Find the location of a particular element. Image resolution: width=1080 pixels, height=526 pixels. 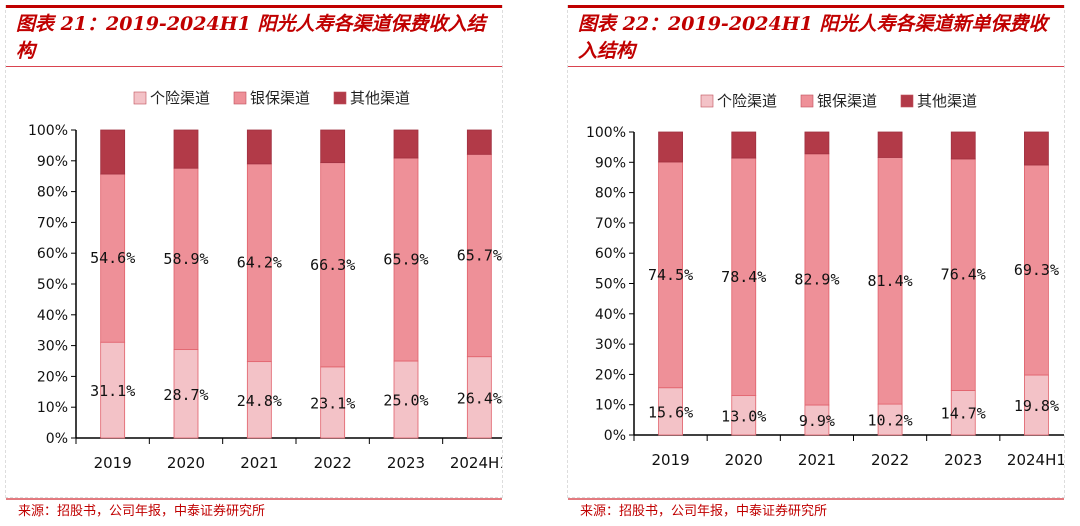

data-label: 10.2% is located at coordinates (890, 421).